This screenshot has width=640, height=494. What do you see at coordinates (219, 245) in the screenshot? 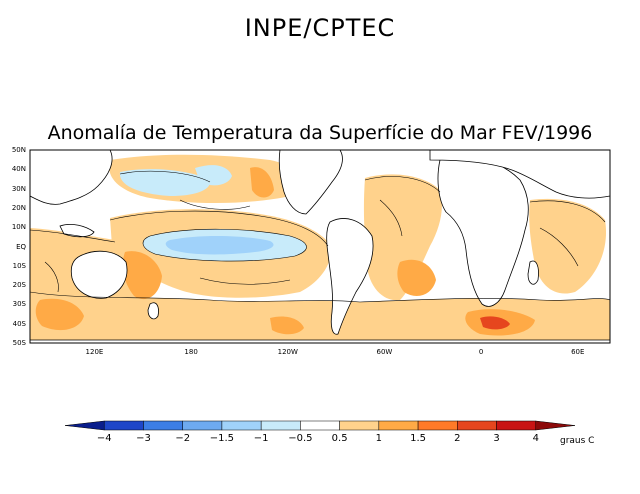
I see `cold-anomaly-core` at bounding box center [219, 245].